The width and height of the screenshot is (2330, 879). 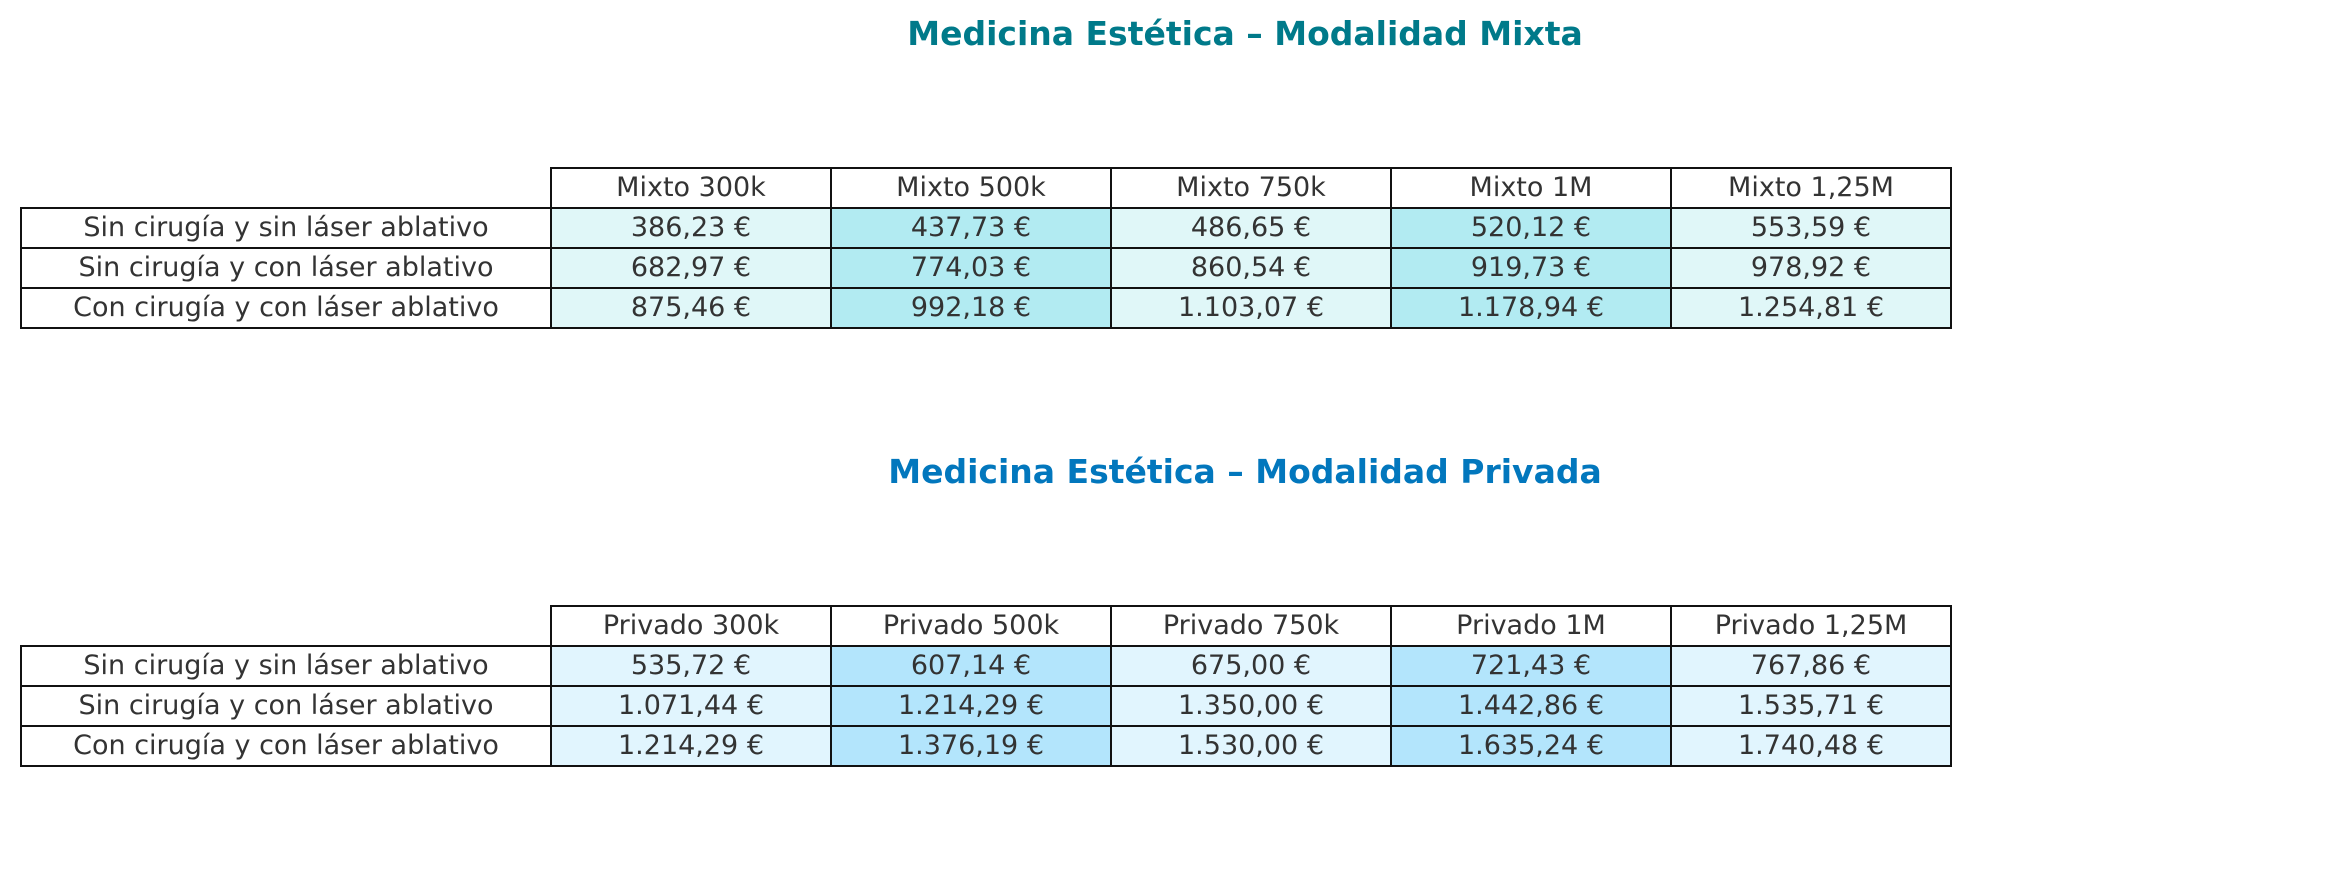 What do you see at coordinates (691, 228) in the screenshot?
I see `table-cell: 386,23 €` at bounding box center [691, 228].